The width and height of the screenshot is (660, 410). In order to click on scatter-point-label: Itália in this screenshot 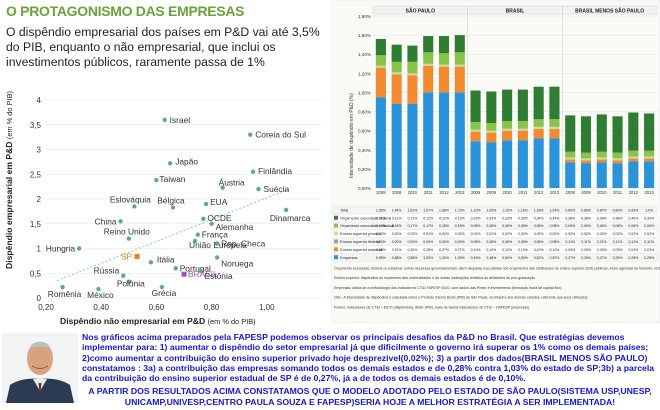, I will do `click(166, 259)`.